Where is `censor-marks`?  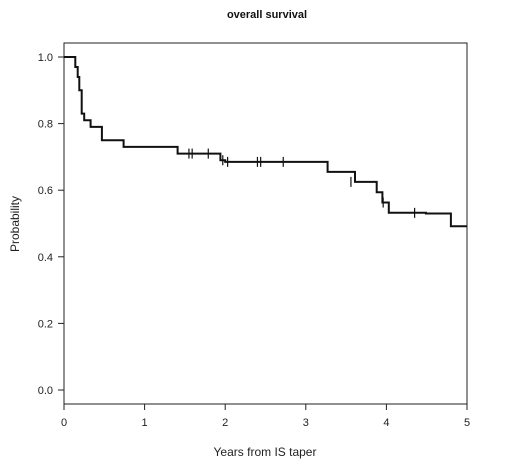
censor-marks is located at coordinates (302, 183).